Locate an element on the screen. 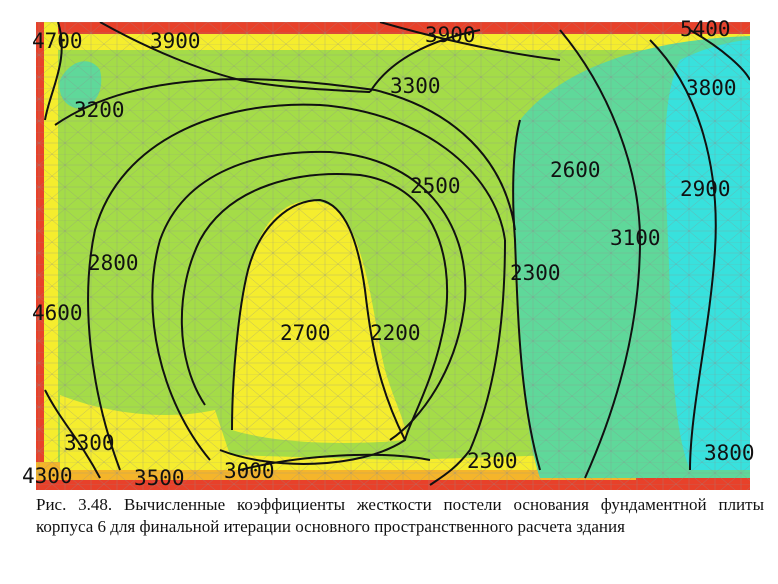 The image size is (778, 584). isoline-3900-top is located at coordinates (425, 61).